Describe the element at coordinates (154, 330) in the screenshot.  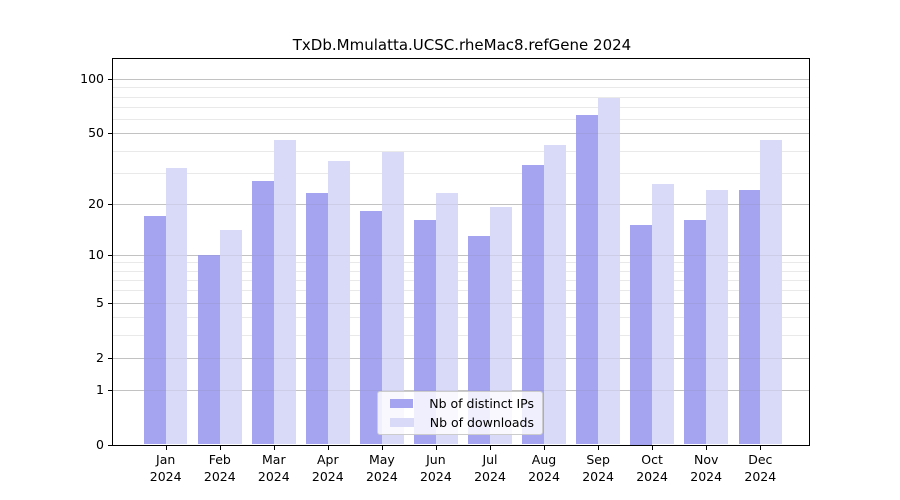
I see `bar-distinct-ips-jan` at that location.